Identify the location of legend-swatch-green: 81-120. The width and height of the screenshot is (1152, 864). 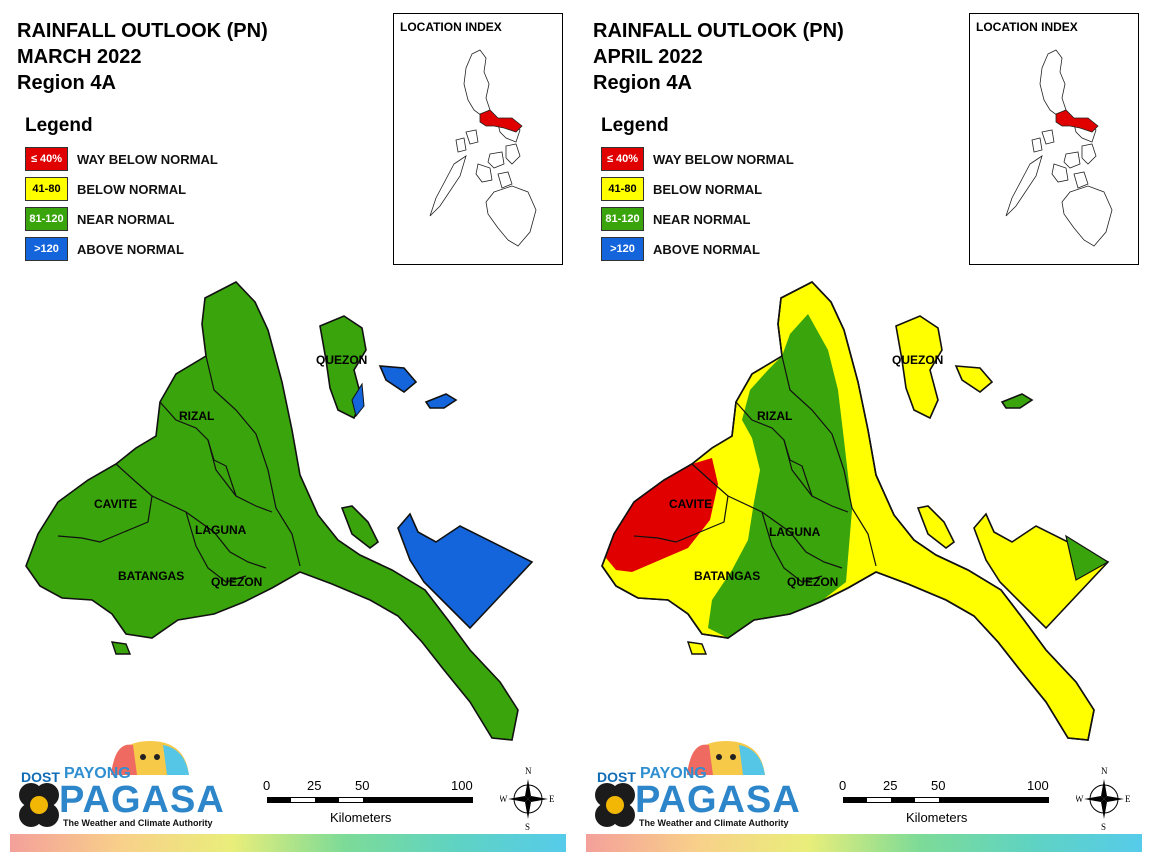
(46, 219).